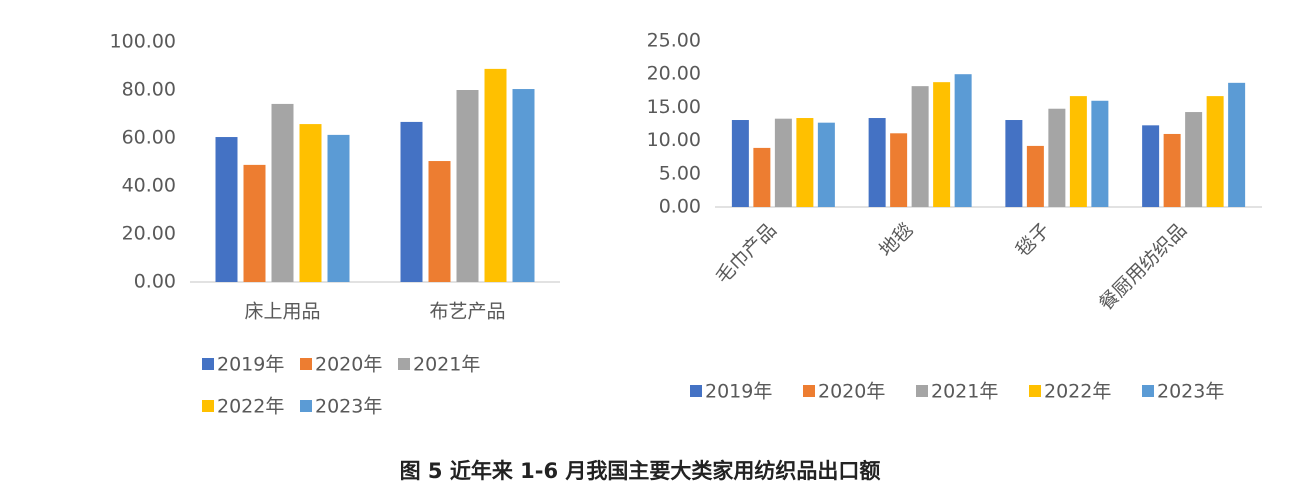  Describe the element at coordinates (640, 471) in the screenshot. I see `caption: 图 5 近年来 1-6 月我国主要大类家用纺织品出口额` at that location.